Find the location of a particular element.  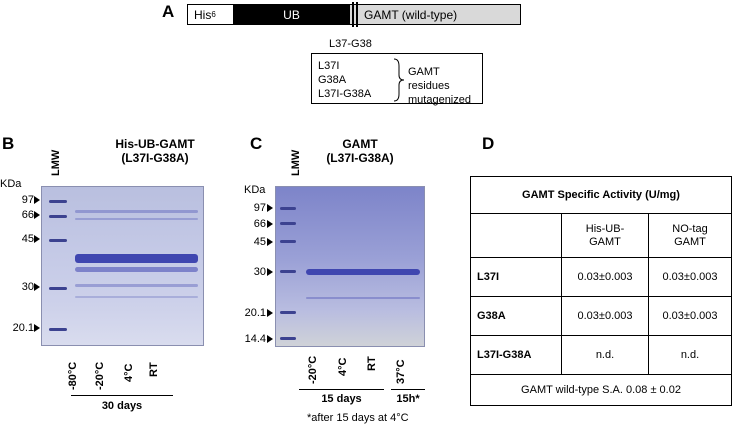

his6-tag-box: His 6 is located at coordinates (210, 14).